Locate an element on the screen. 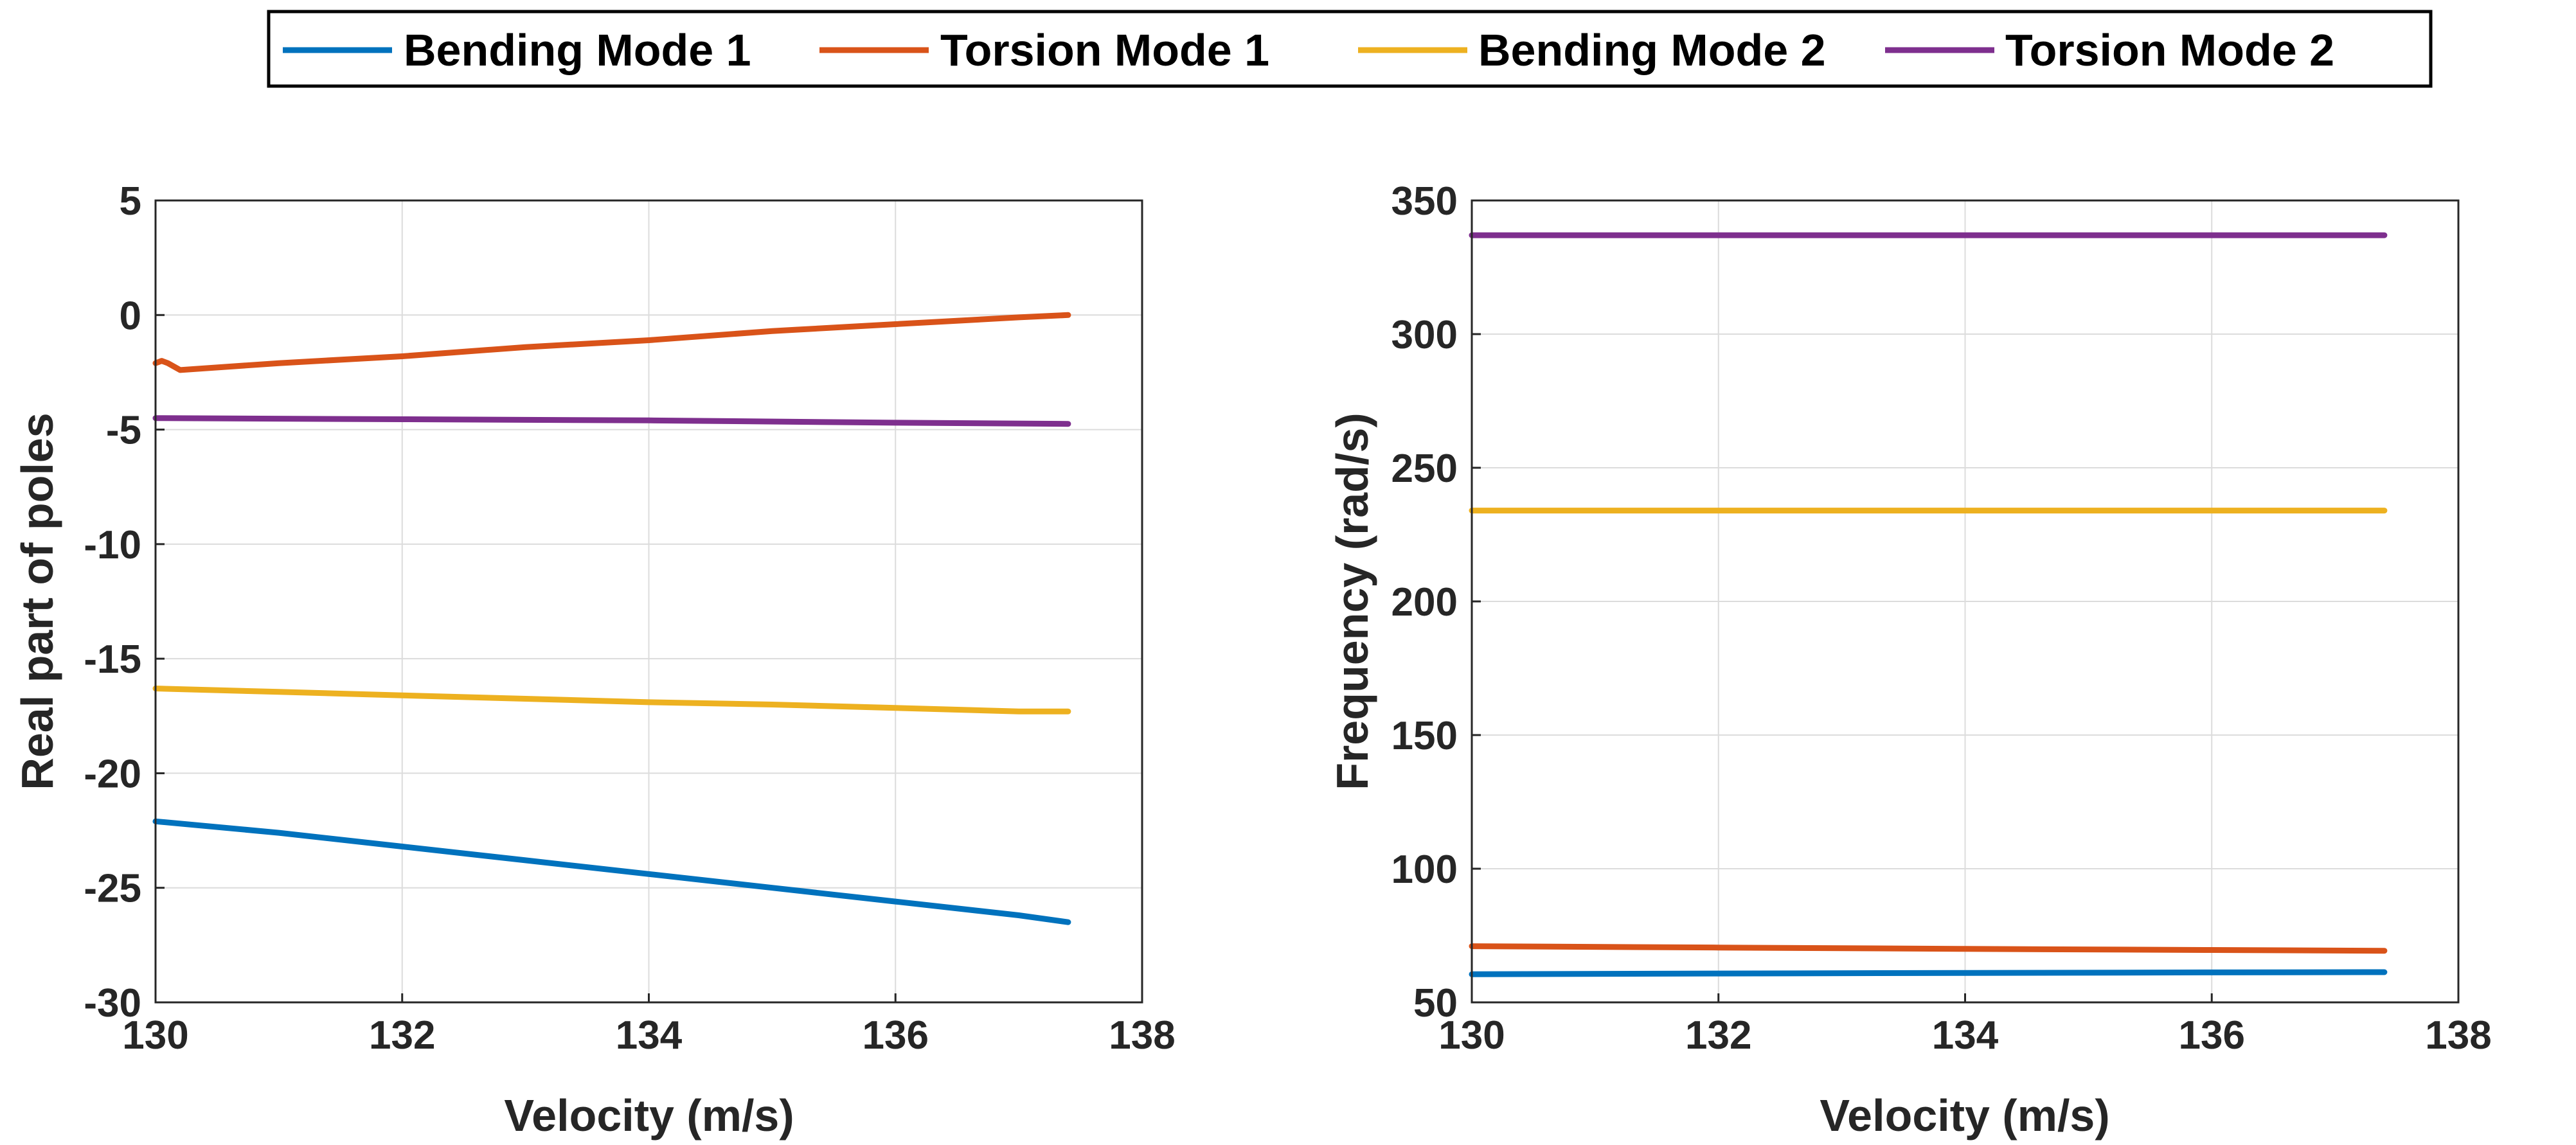  y-tick-label: -30 is located at coordinates (112, 1003).